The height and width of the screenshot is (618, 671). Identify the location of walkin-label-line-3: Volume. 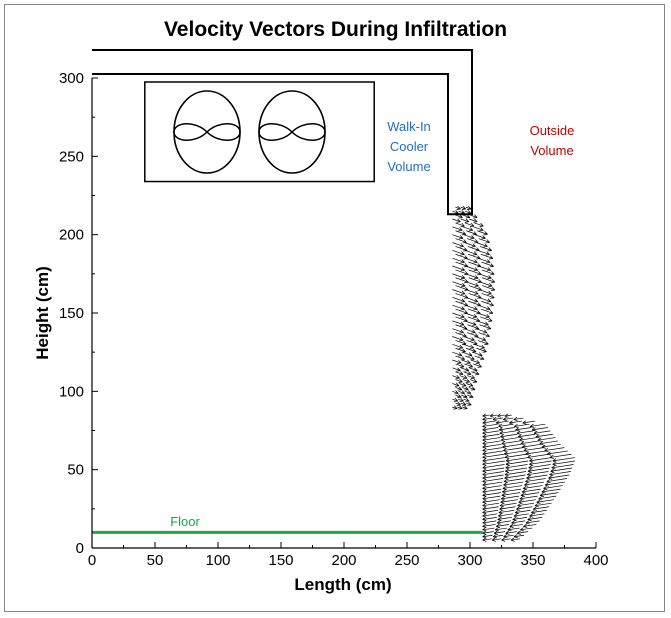
(408, 166).